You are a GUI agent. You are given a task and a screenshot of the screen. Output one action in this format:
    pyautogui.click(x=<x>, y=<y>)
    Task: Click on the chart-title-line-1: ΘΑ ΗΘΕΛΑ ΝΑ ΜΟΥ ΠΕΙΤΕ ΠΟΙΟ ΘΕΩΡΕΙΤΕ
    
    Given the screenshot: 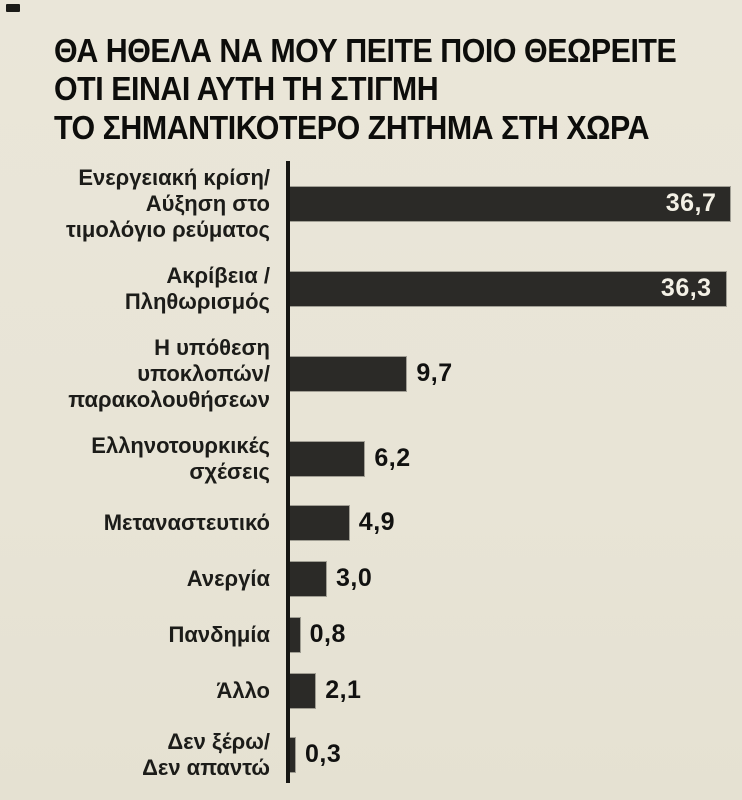 What is the action you would take?
    pyautogui.click(x=365, y=50)
    